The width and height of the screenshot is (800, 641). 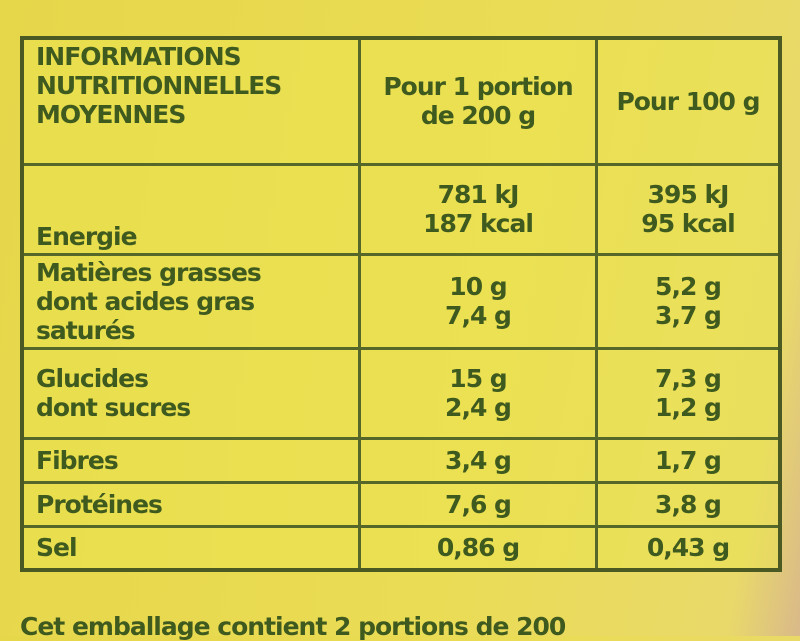 What do you see at coordinates (293, 626) in the screenshot?
I see `packaging-note: Cet emballage contient 2 portions de 200` at bounding box center [293, 626].